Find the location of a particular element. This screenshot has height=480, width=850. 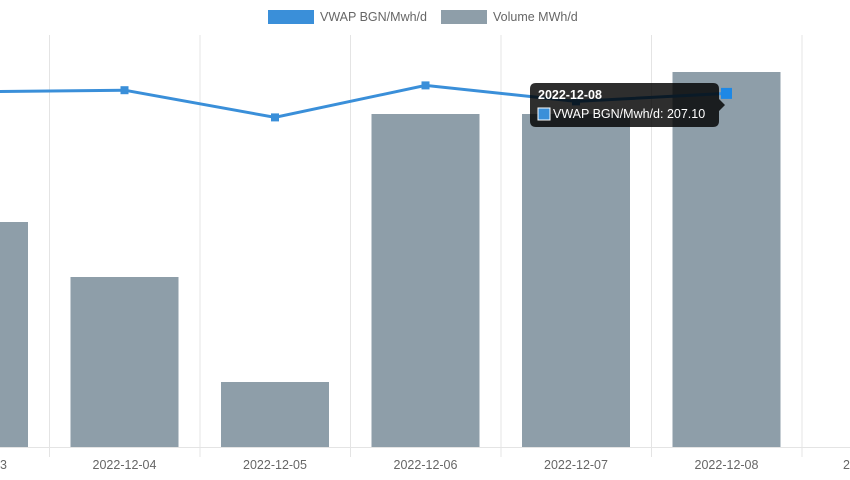

x-tick-label-3: 2022-12-06 is located at coordinates (426, 465).